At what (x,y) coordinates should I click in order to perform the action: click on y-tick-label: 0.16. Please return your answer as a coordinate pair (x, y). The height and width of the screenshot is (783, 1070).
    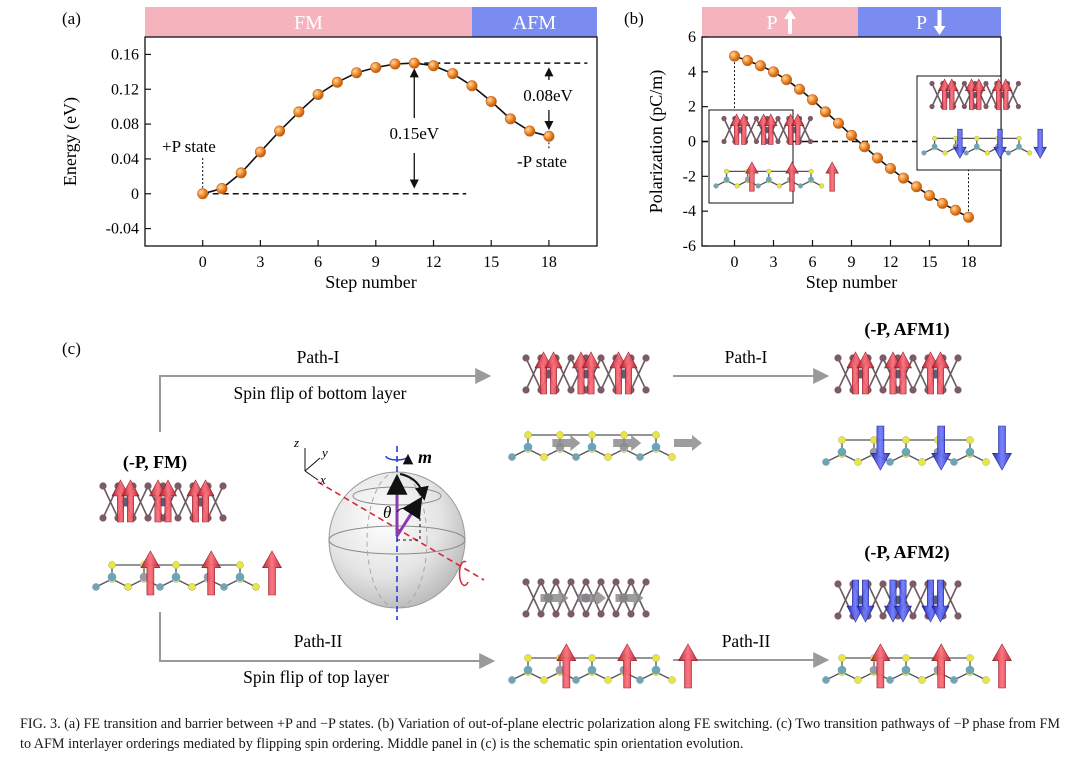
    Looking at the image, I should click on (125, 54).